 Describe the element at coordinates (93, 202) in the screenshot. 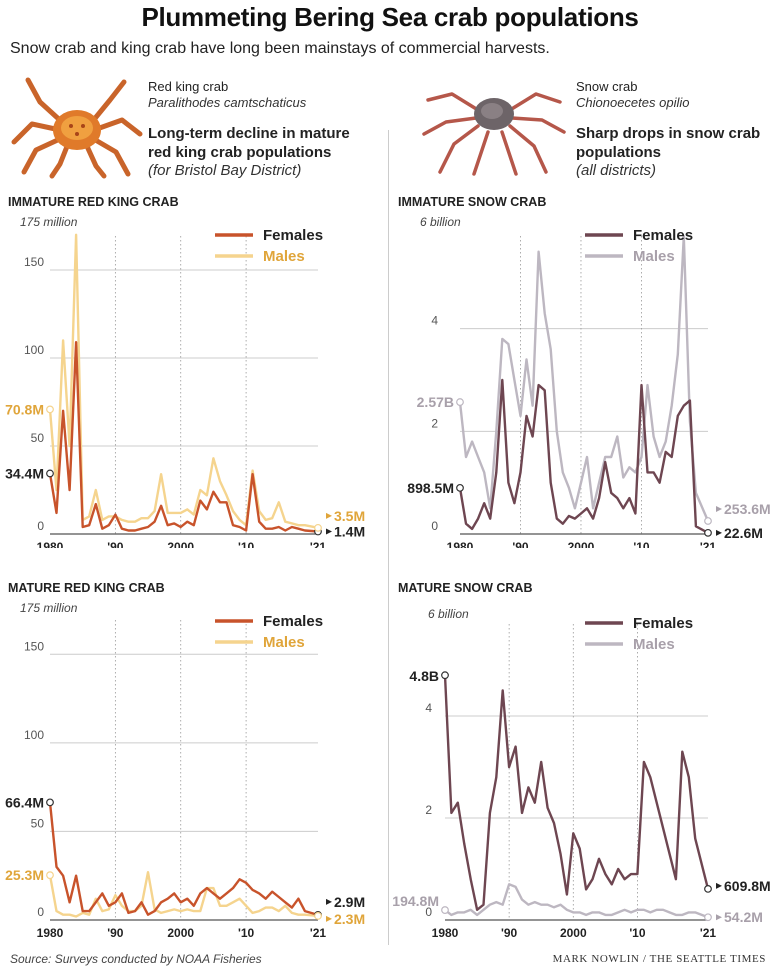

I see `chart-title: IMMATURE RED KING CRAB` at that location.